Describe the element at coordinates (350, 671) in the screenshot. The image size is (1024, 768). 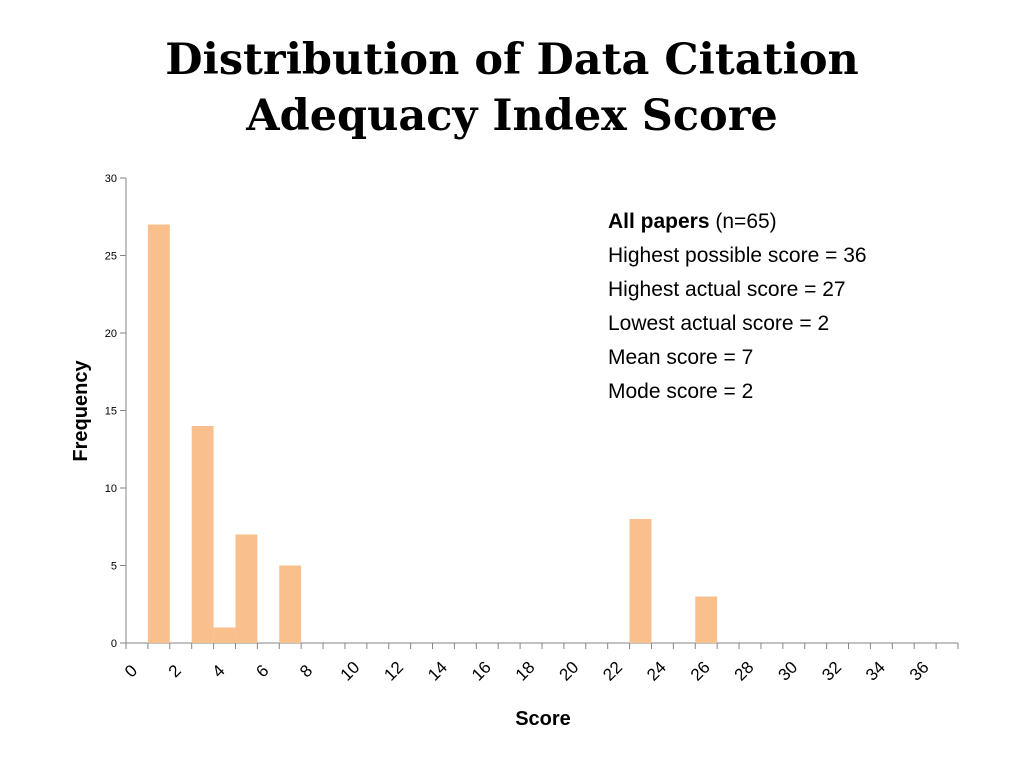
I see `x-tick-label: 10` at that location.